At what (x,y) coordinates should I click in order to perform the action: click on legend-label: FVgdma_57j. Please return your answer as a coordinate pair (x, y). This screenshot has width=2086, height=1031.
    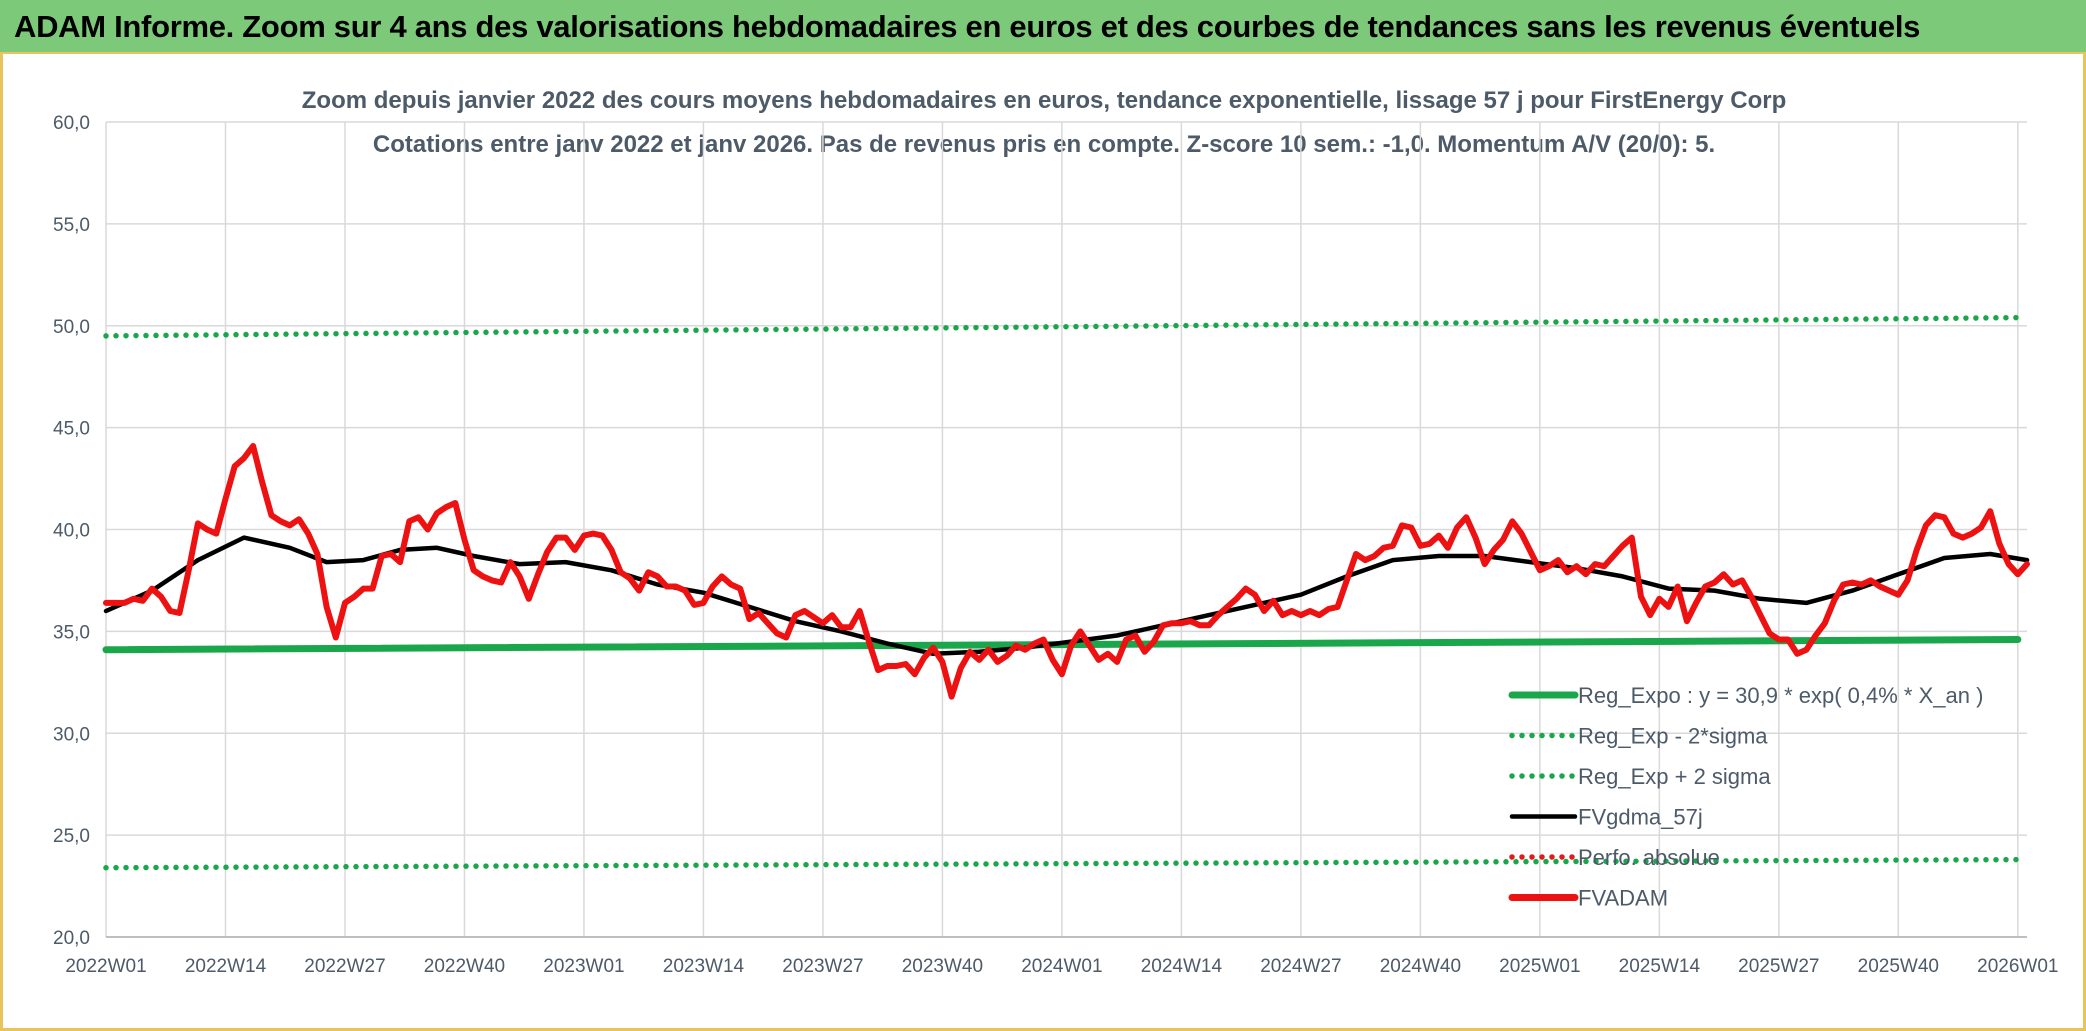
    Looking at the image, I should click on (1640, 817).